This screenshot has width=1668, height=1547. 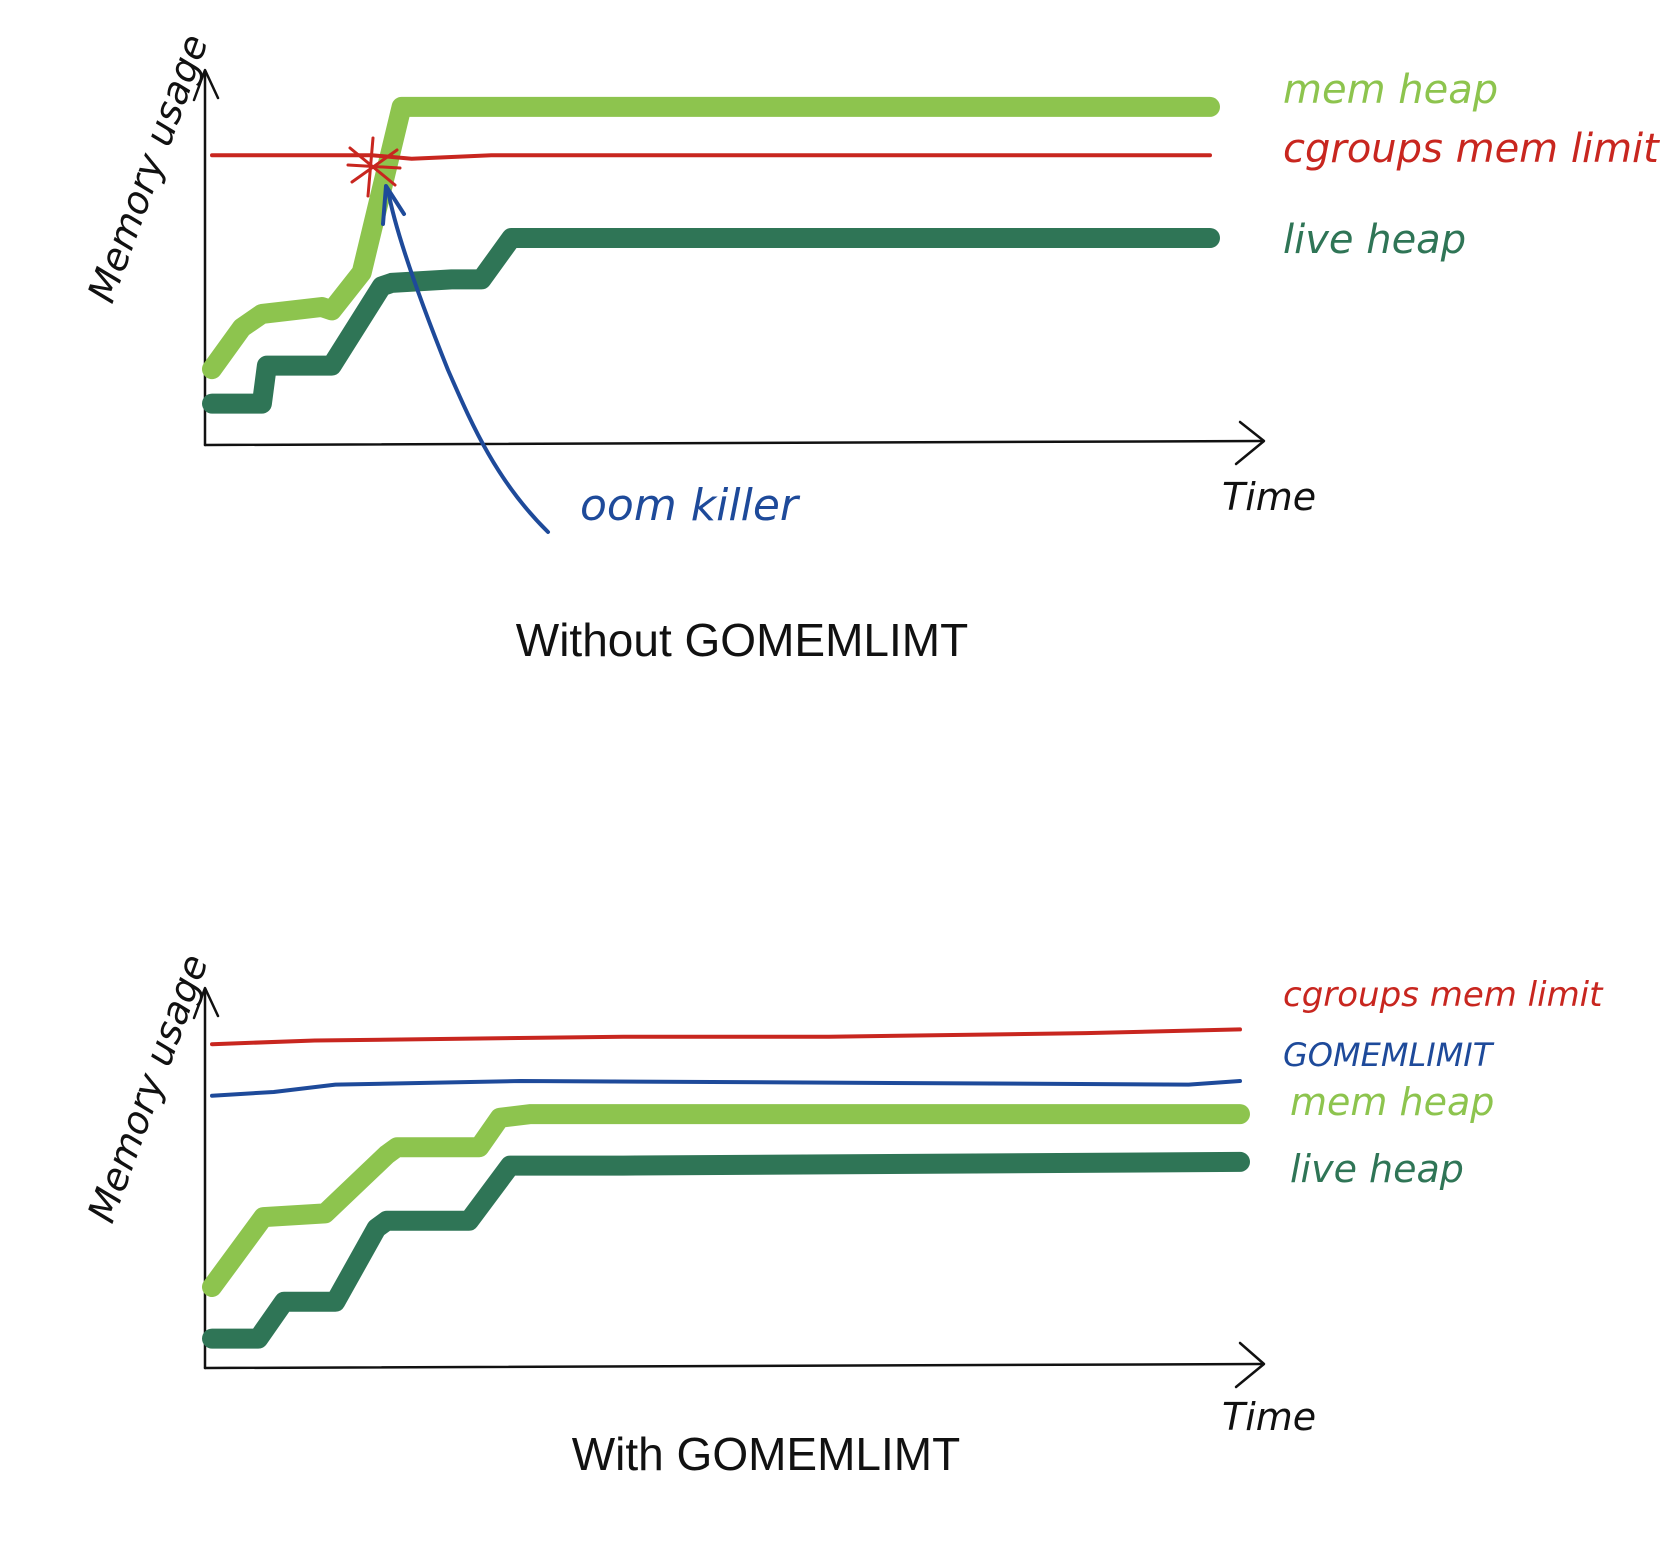 I want to click on oom-arrow-head, so click(x=393, y=205).